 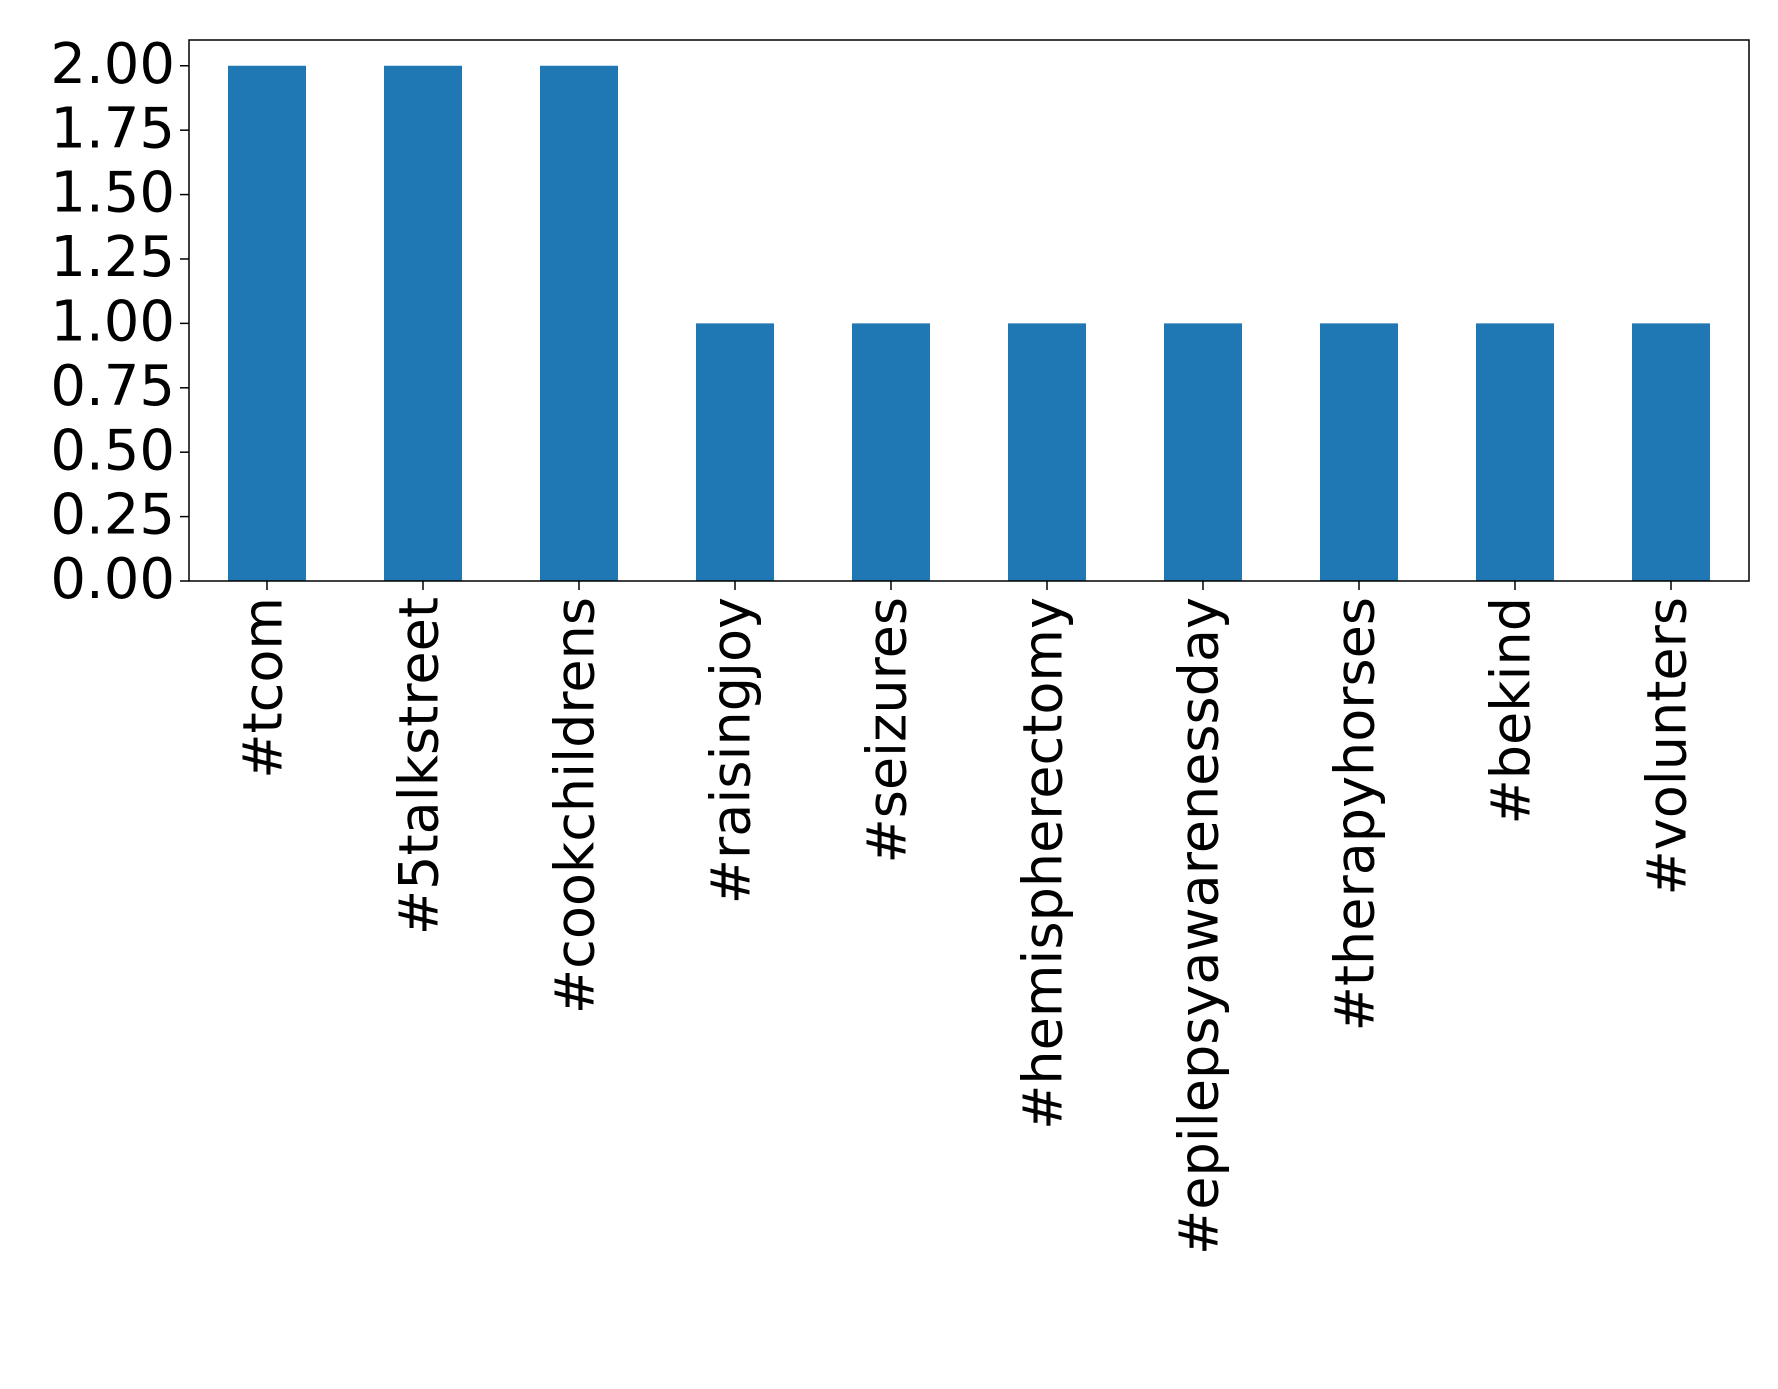 What do you see at coordinates (575, 805) in the screenshot?
I see `x-tick-label: #cookchildrens` at bounding box center [575, 805].